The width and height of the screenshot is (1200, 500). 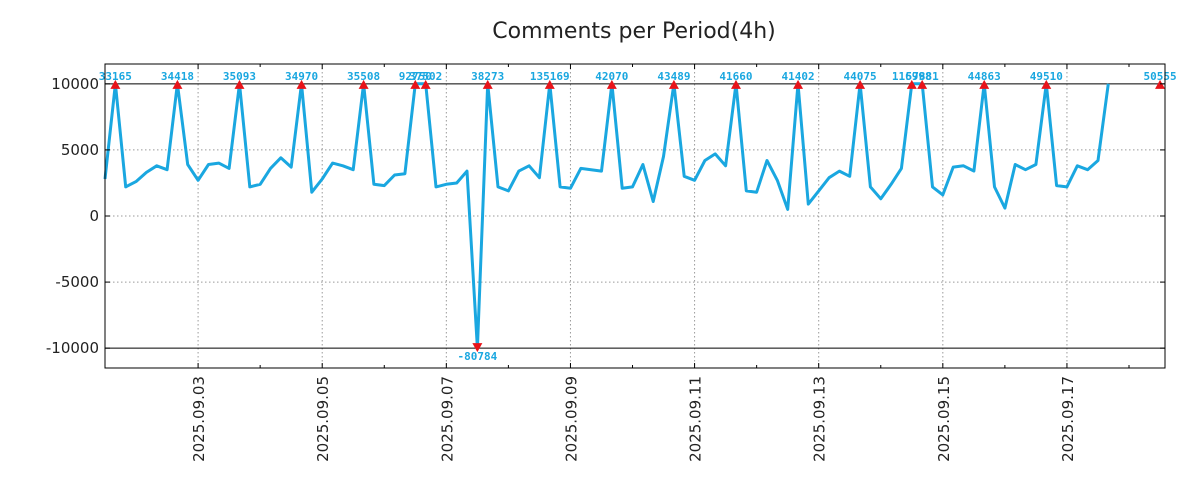 What do you see at coordinates (571, 419) in the screenshot?
I see `x-tick-label: 2025.09.09` at bounding box center [571, 419].